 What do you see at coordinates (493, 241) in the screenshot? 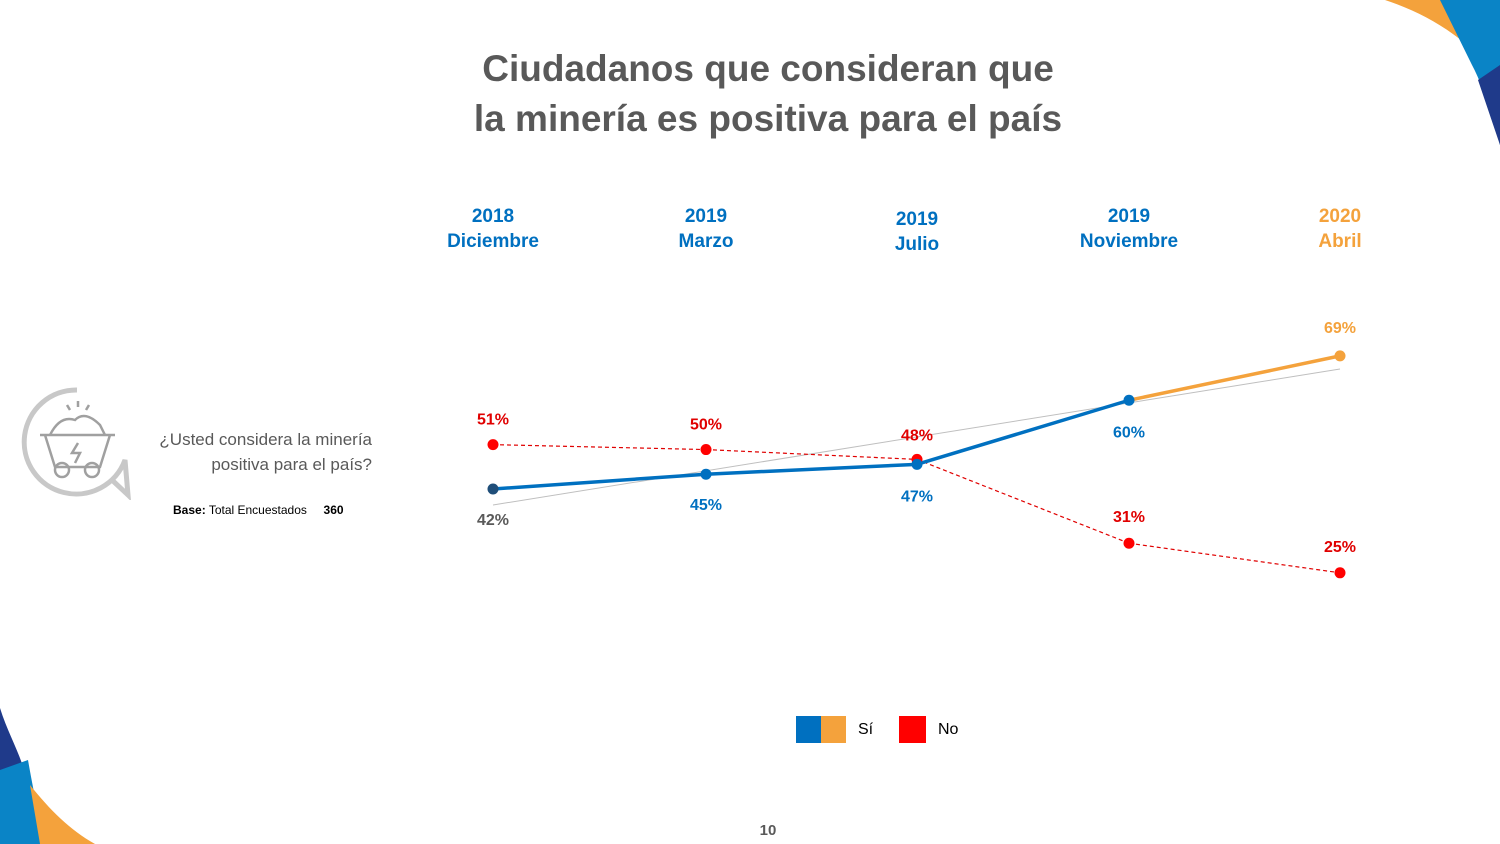
I see `period-month: Diciembre` at bounding box center [493, 241].